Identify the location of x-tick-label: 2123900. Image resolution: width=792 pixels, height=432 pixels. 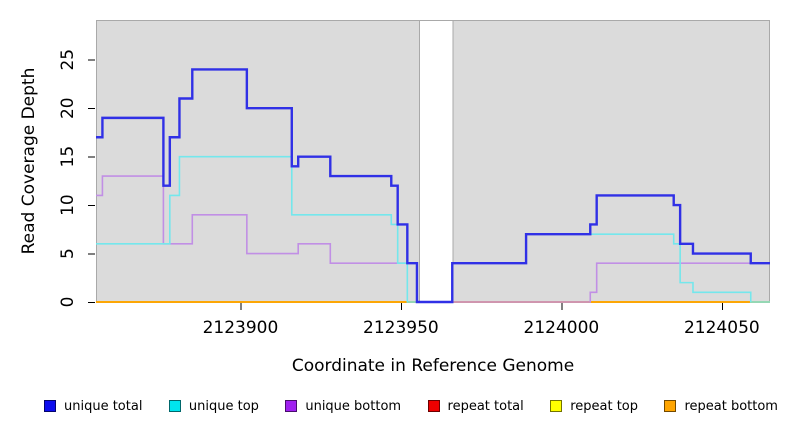
(241, 328).